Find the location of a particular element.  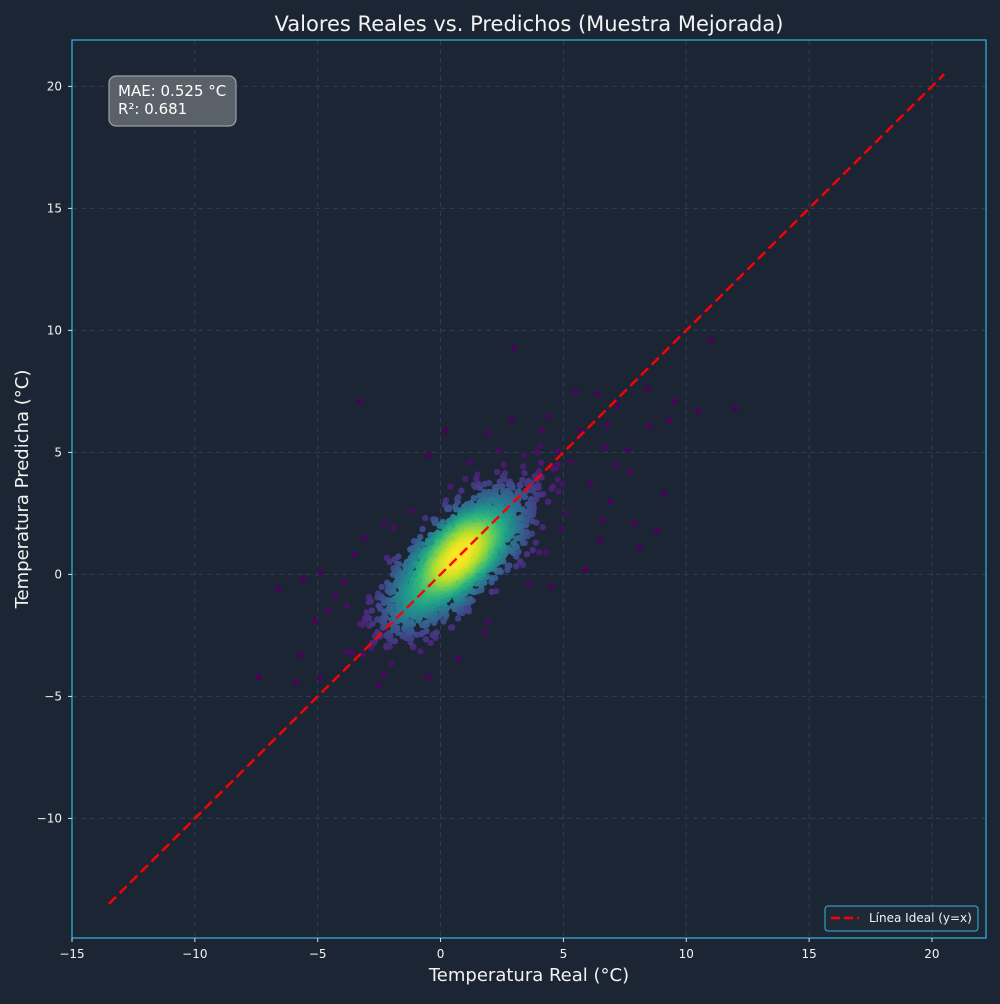

y-tick-label: −5 is located at coordinates (53, 696).